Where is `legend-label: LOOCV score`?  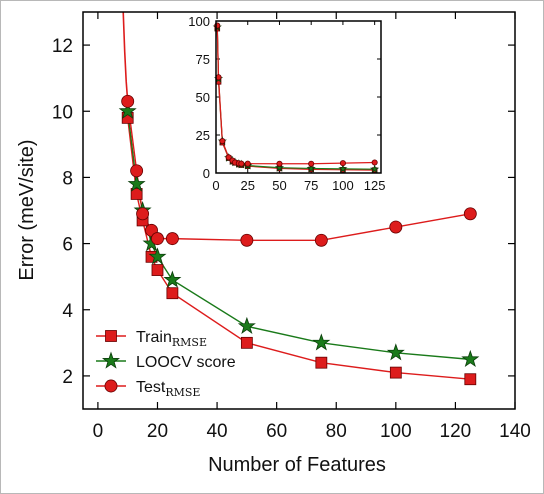 legend-label: LOOCV score is located at coordinates (186, 362).